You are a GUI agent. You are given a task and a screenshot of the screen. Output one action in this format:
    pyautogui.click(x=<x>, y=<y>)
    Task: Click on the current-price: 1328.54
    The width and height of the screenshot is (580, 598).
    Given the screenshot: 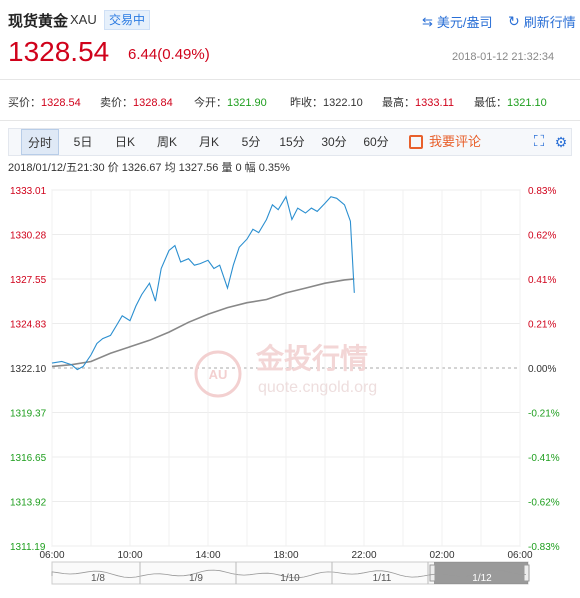 What is the action you would take?
    pyautogui.click(x=59, y=51)
    